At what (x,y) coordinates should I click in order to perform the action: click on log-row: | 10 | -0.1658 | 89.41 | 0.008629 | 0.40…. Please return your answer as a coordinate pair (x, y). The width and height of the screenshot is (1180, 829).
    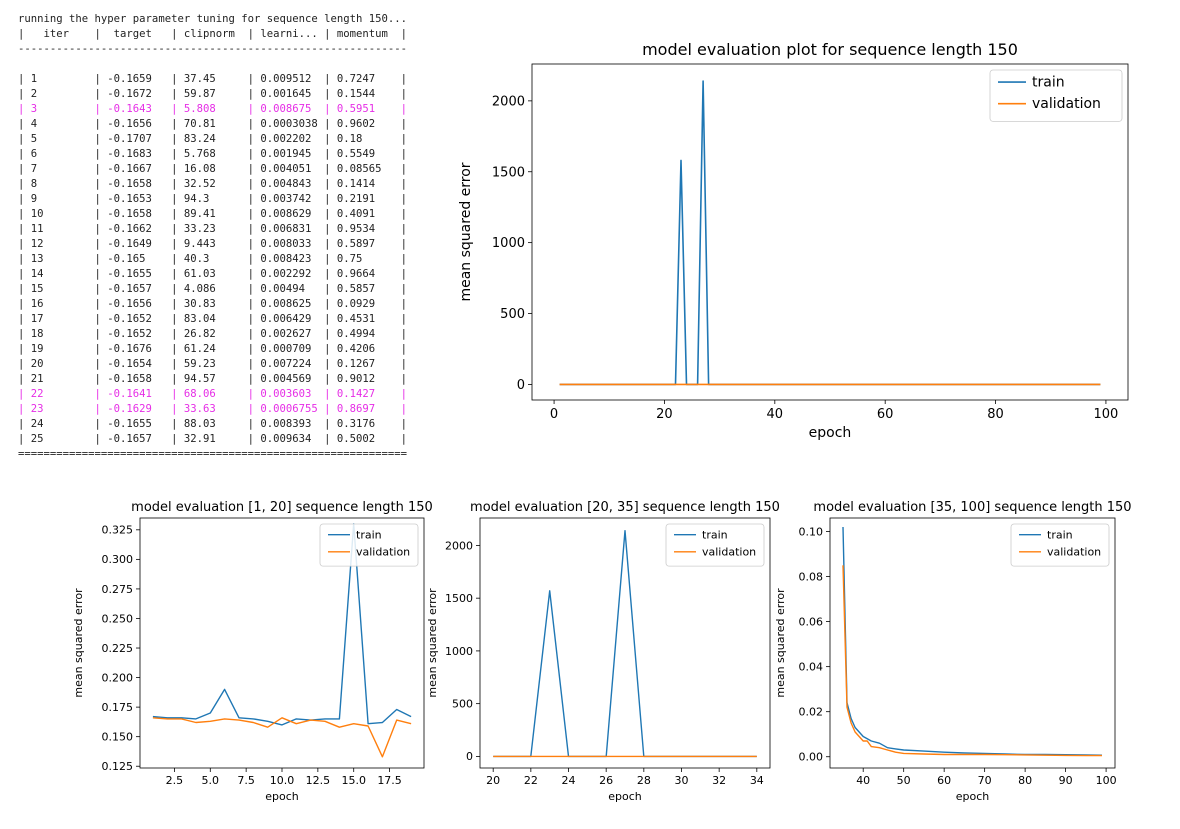
    Looking at the image, I should click on (213, 214).